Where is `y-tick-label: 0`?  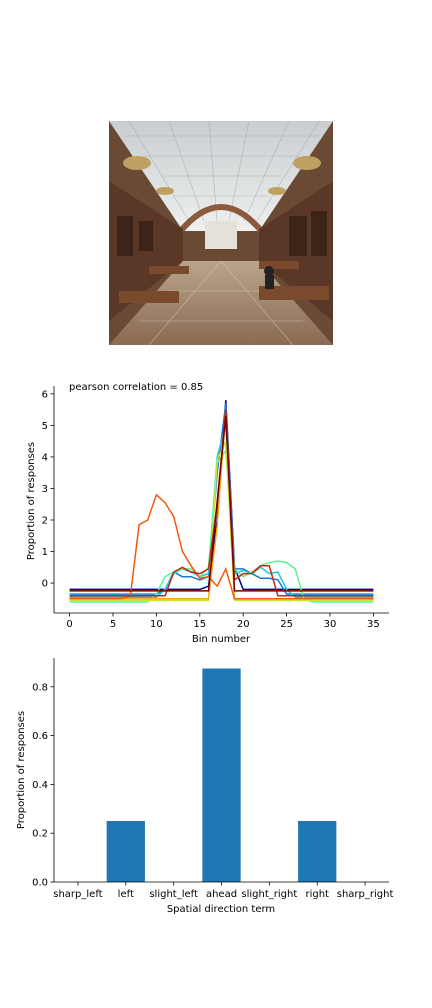
y-tick-label: 0 is located at coordinates (45, 584).